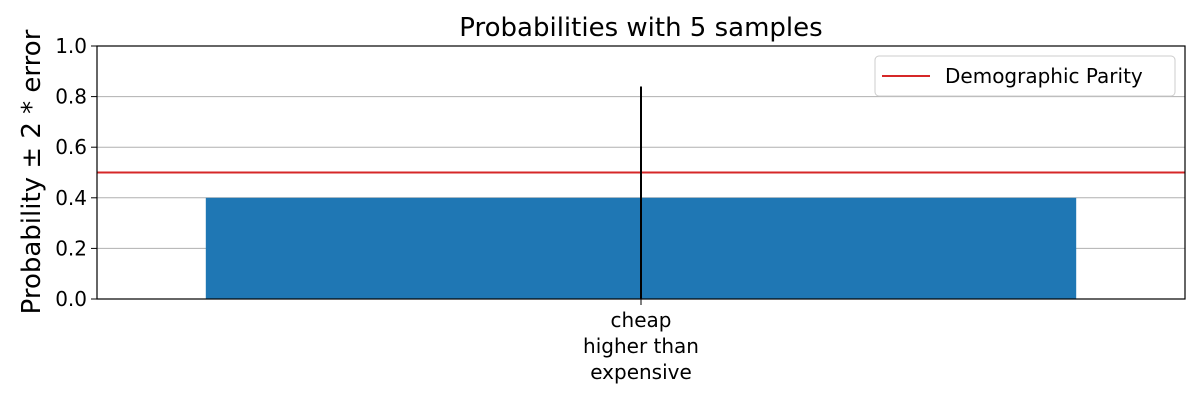 Image resolution: width=1200 pixels, height=400 pixels. I want to click on x-tick-label: cheap higher than expensive, so click(641, 346).